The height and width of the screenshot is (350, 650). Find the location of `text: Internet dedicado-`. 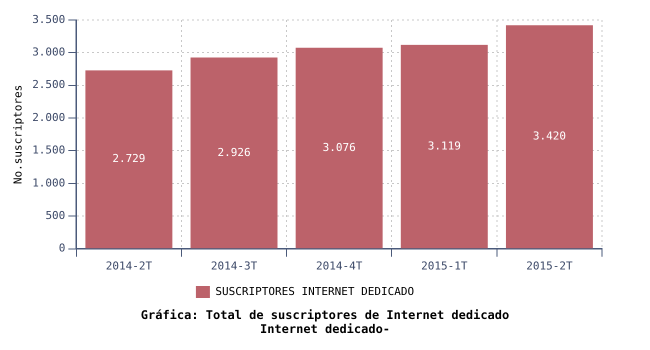

text: Internet dedicado- is located at coordinates (325, 329).